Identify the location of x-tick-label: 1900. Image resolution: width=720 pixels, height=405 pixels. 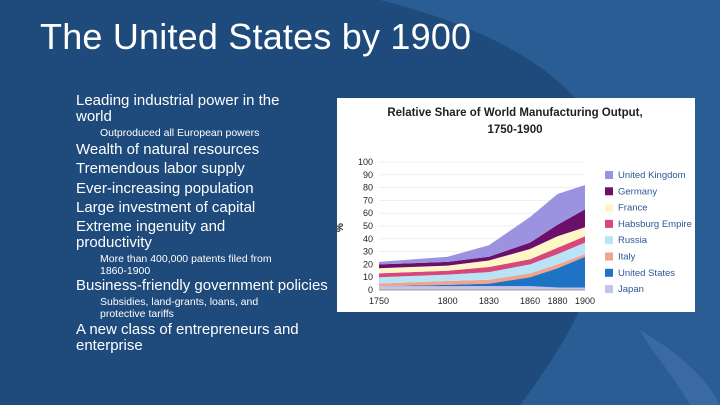
(585, 301).